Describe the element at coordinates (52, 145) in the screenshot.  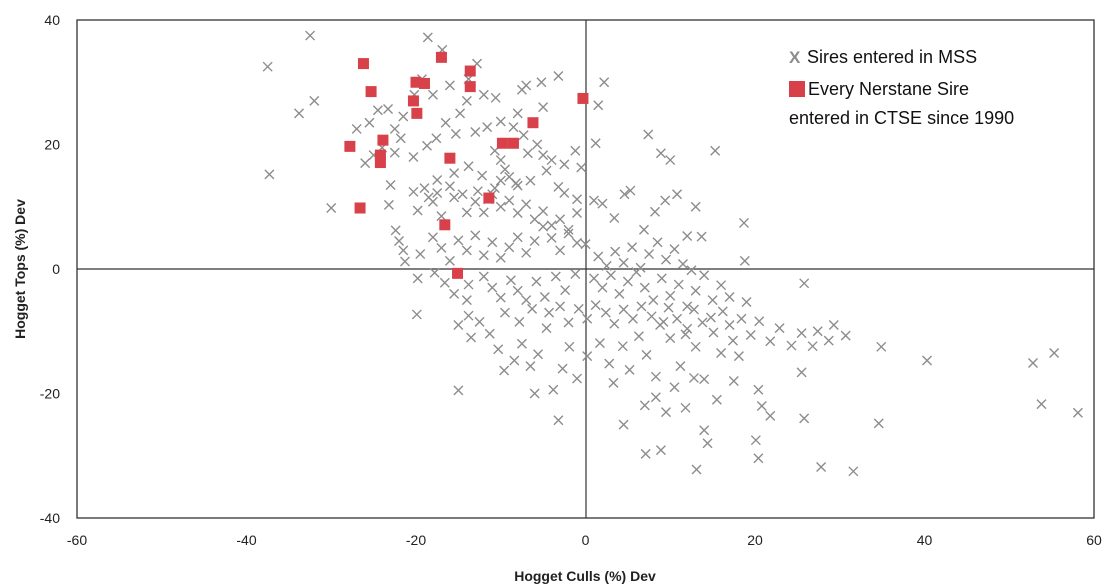
I see `y-tick-label: 20` at that location.